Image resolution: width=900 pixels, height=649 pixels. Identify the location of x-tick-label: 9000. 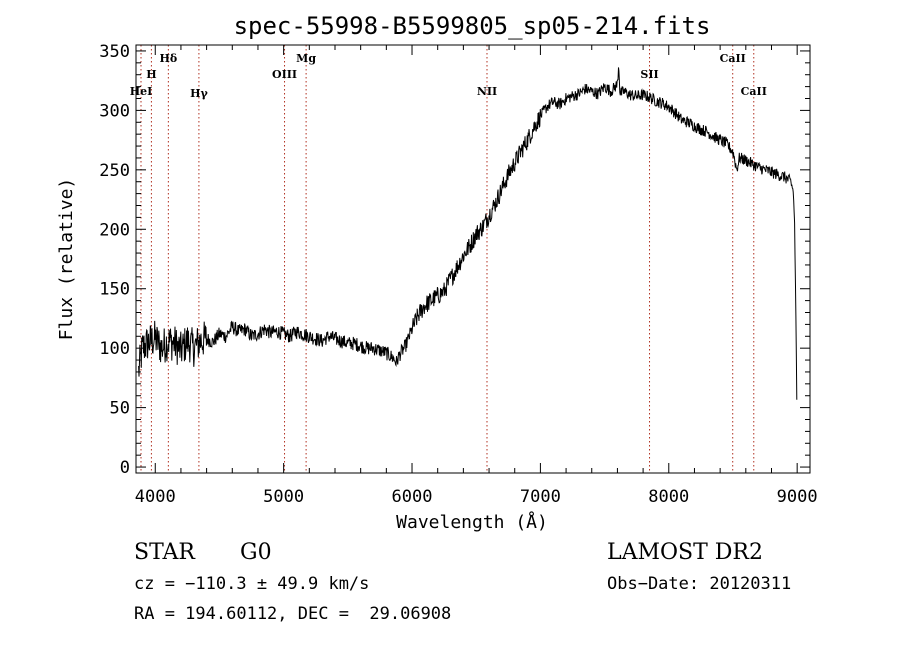
(797, 497).